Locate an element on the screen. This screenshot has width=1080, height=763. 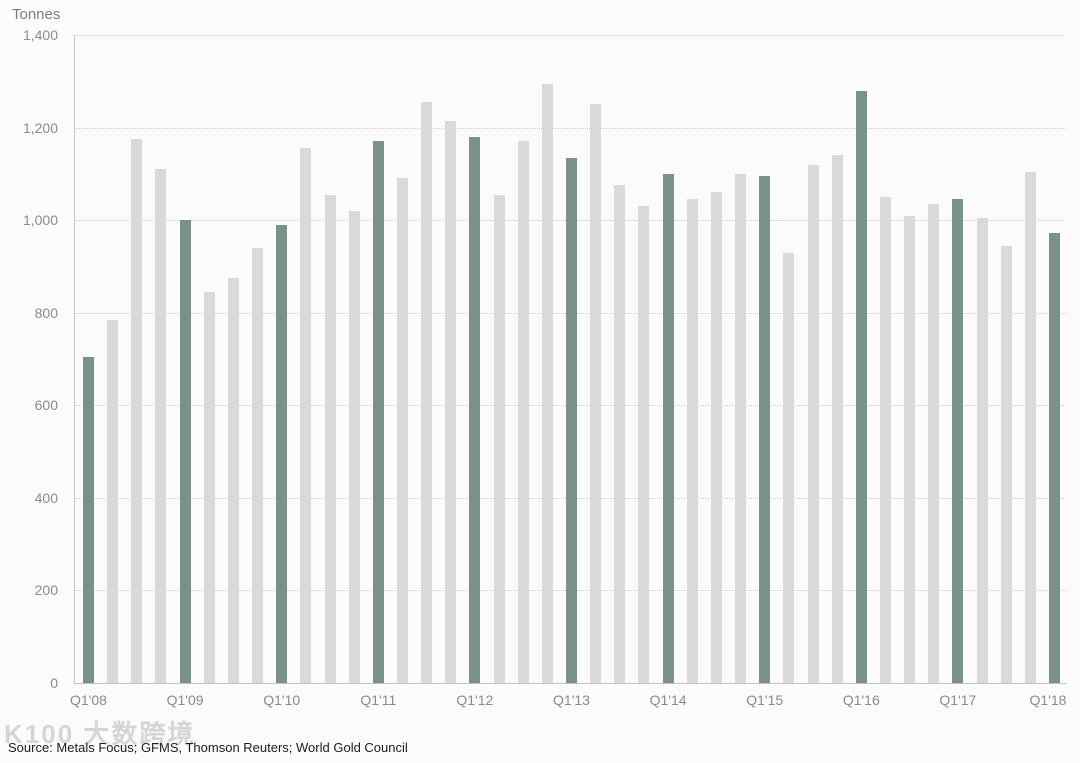
bar-Q4'08 is located at coordinates (161, 426).